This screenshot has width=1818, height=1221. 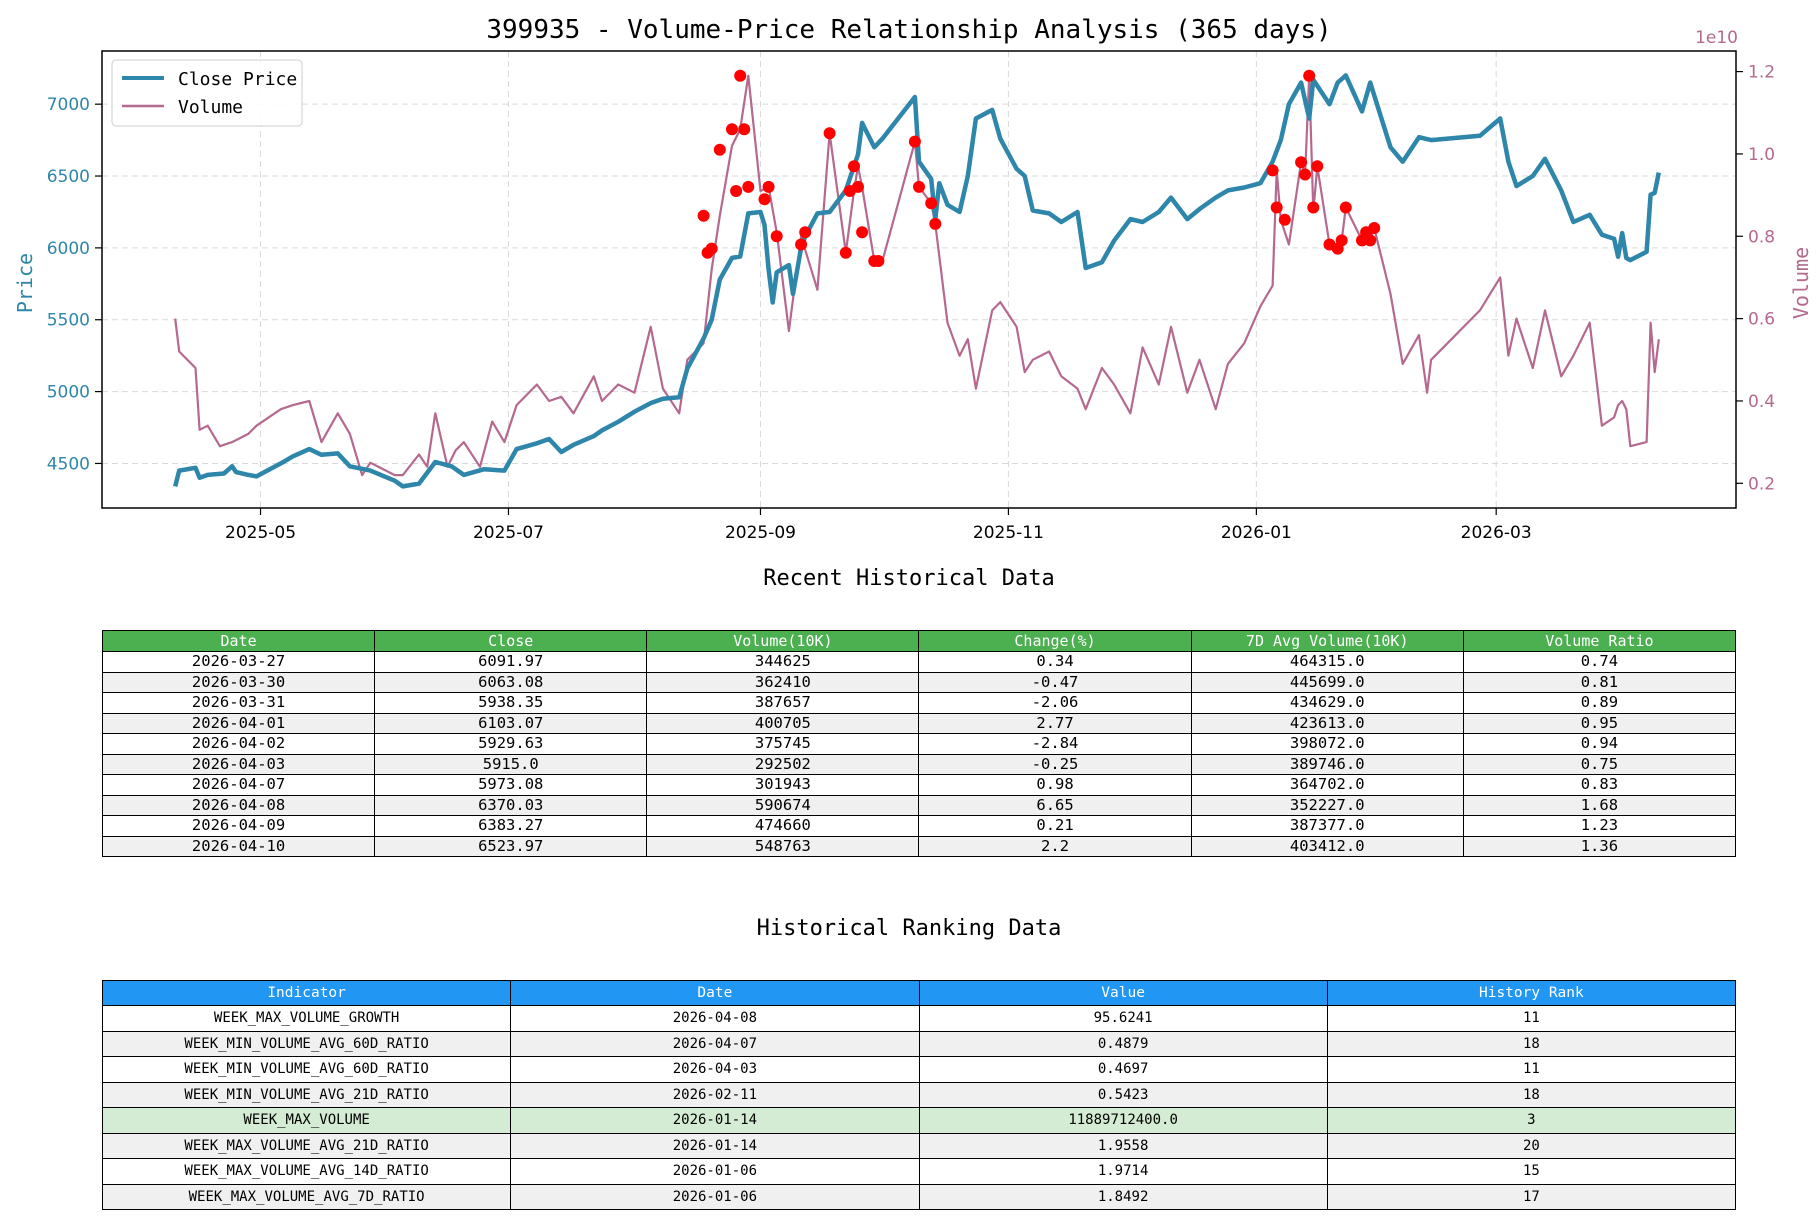 I want to click on table-cell: 590674, so click(x=783, y=805).